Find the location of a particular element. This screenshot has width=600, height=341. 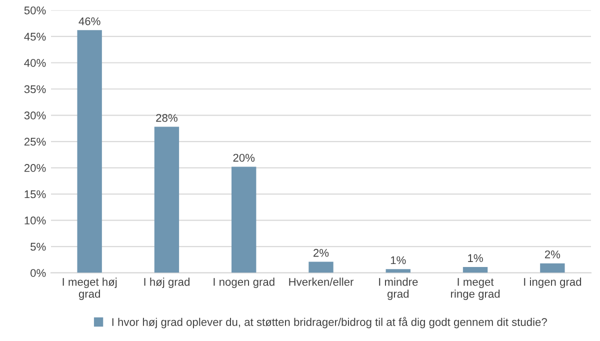

y-tick-label: 0% is located at coordinates (38, 273).